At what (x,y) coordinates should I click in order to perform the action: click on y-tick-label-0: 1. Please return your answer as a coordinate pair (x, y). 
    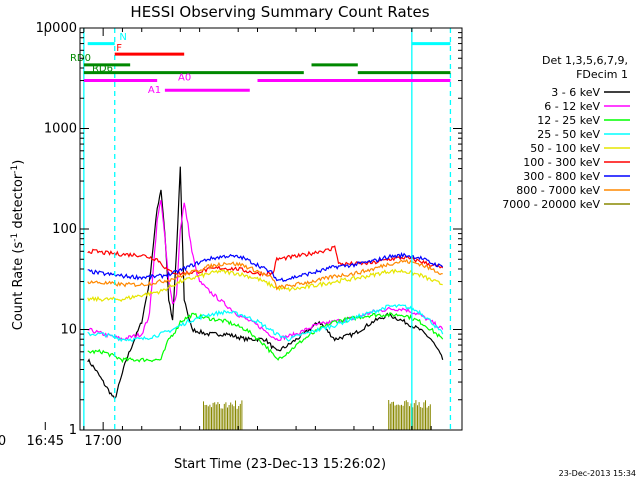
    Looking at the image, I should click on (73, 430).